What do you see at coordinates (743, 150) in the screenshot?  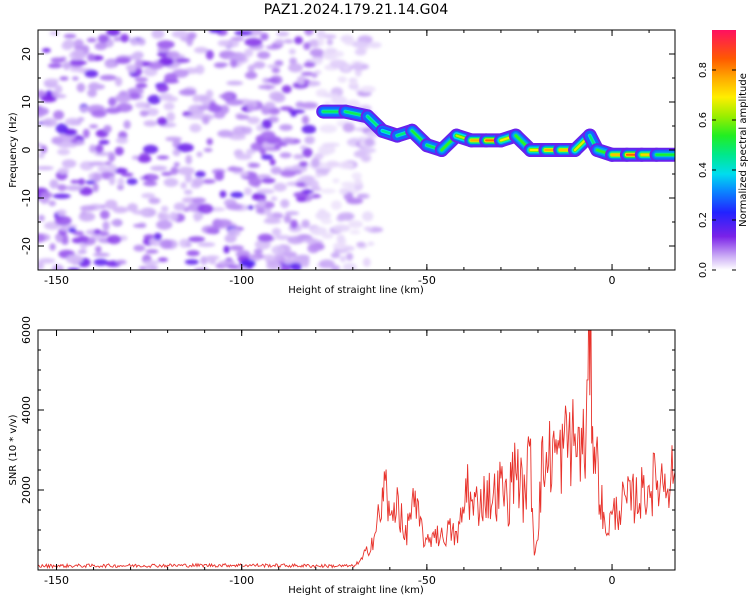 I see `colorbar-label: Normalized spectral amplitude` at bounding box center [743, 150].